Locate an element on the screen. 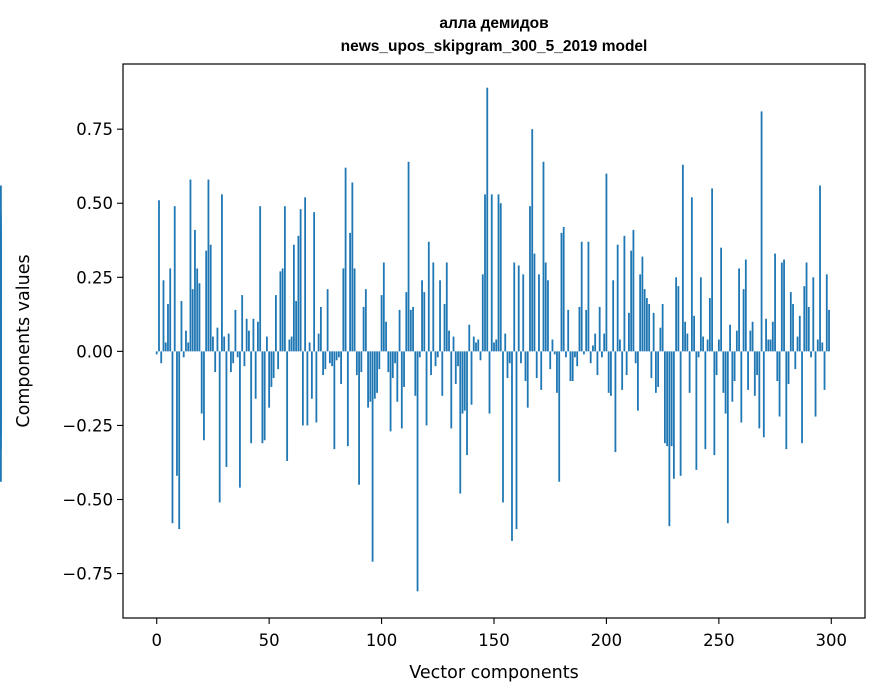 The width and height of the screenshot is (880, 700). chart-title-line-2: news_upos_skipgram_300_5_2019 model is located at coordinates (494, 46).